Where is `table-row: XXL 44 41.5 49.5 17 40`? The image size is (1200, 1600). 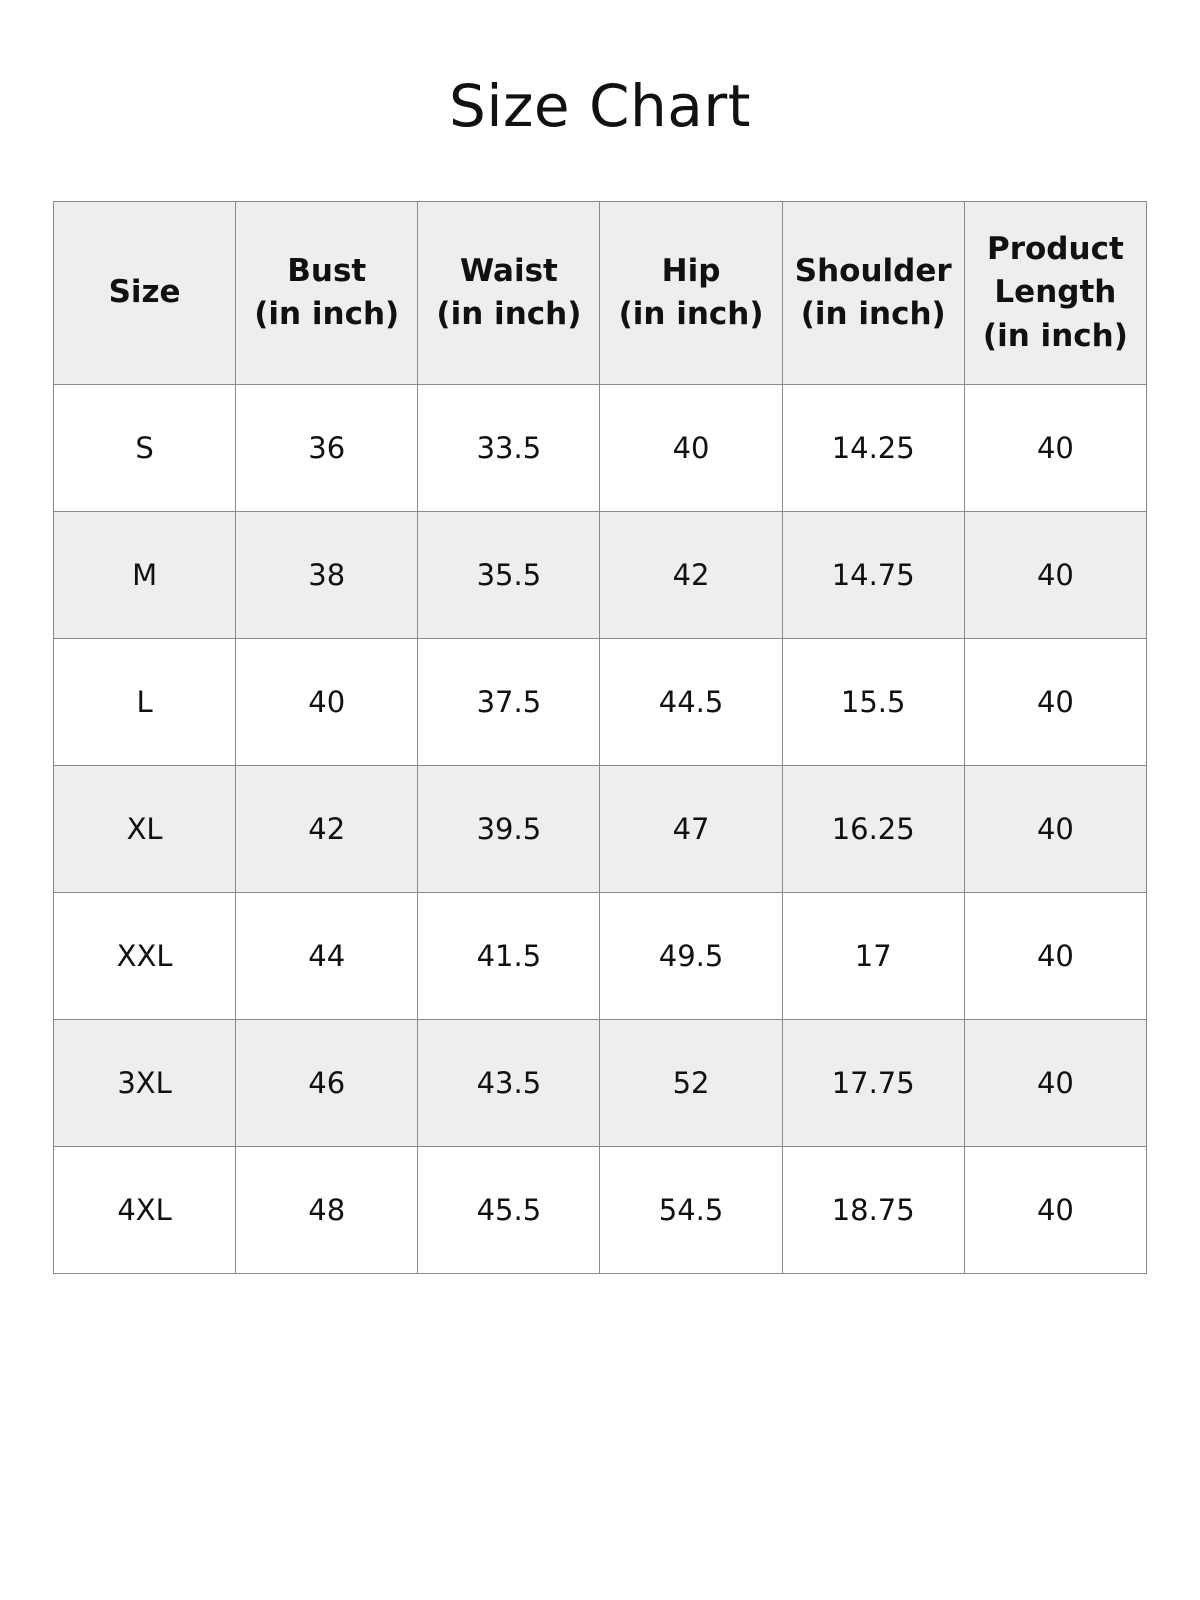
table-row: XXL 44 41.5 49.5 17 40 is located at coordinates (600, 956).